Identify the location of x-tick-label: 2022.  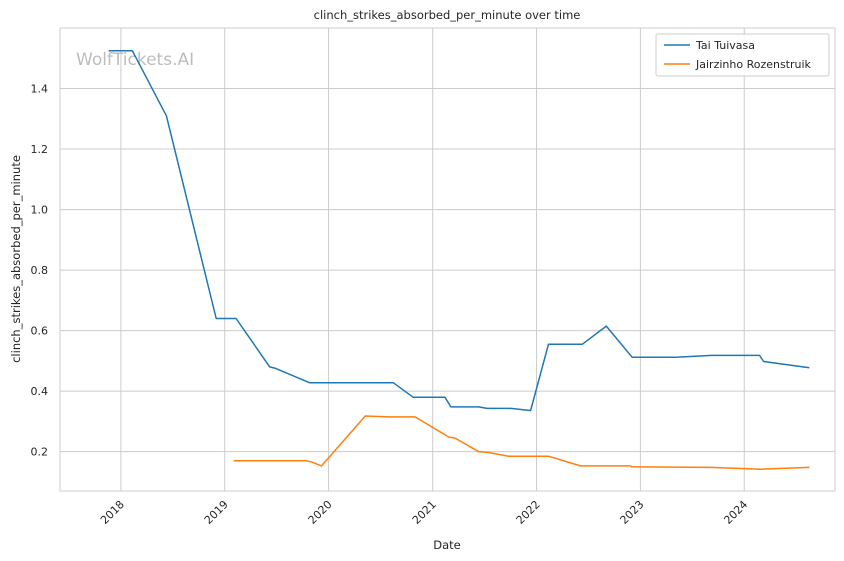
(528, 512).